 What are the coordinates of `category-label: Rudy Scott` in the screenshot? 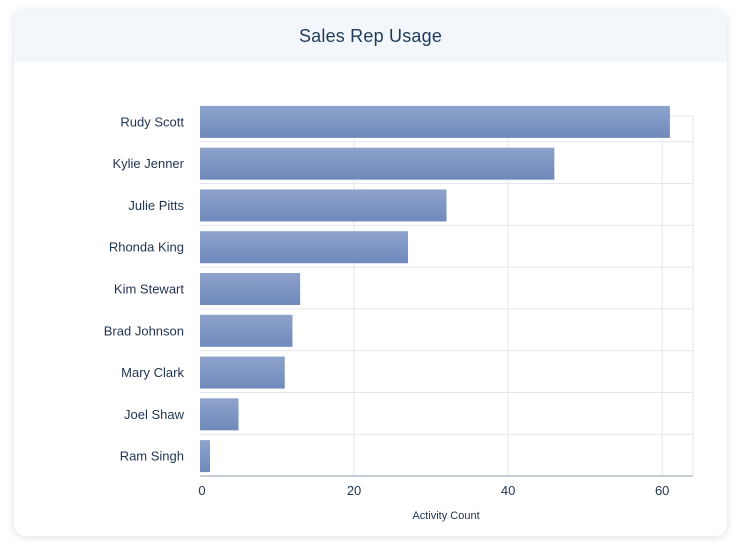 It's located at (152, 121).